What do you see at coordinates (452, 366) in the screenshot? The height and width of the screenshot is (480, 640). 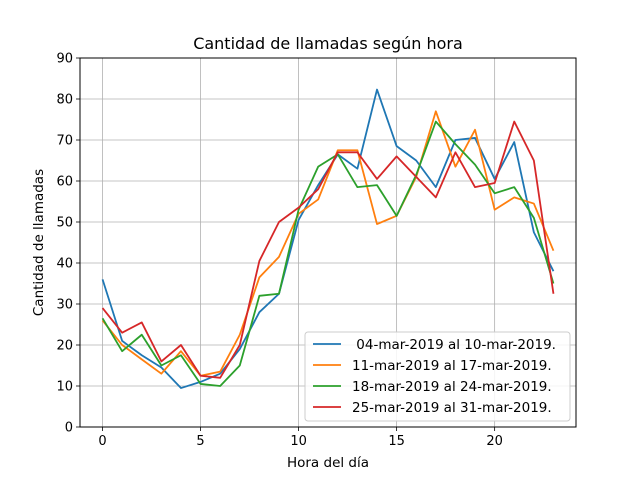 I see `legend-label-2: 11-mar-2019 al 17-mar-2019.` at bounding box center [452, 366].